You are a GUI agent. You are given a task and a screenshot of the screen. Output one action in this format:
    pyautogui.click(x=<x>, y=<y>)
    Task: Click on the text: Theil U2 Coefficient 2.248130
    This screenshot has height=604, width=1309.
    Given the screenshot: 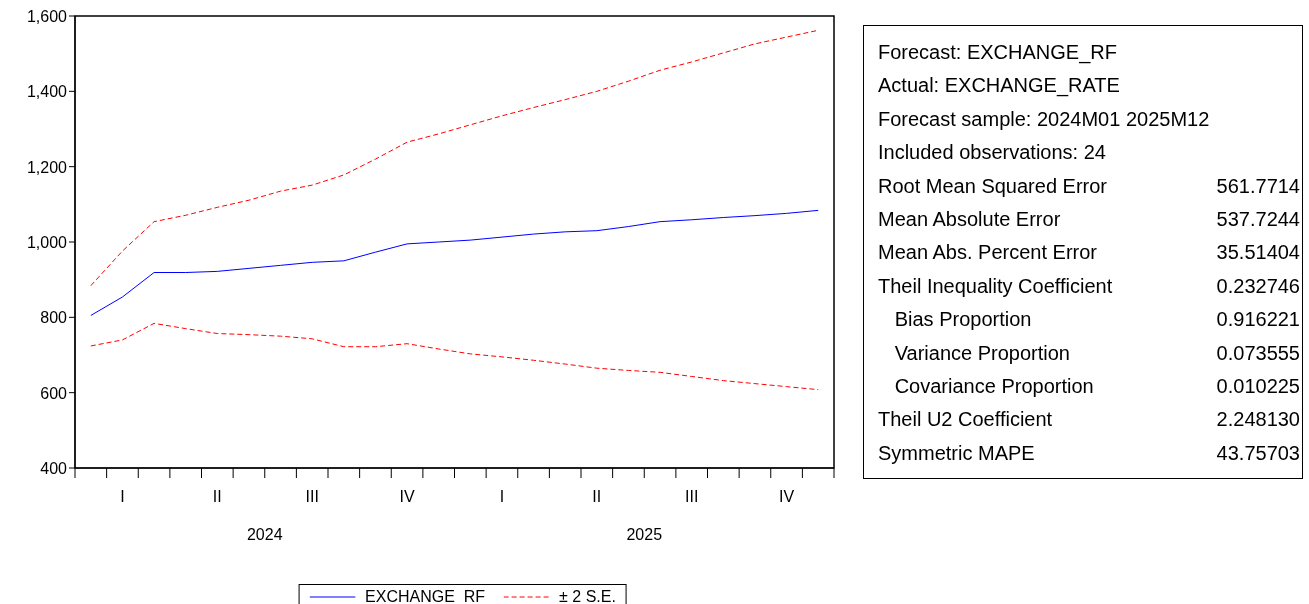 What is the action you would take?
    pyautogui.click(x=1089, y=419)
    